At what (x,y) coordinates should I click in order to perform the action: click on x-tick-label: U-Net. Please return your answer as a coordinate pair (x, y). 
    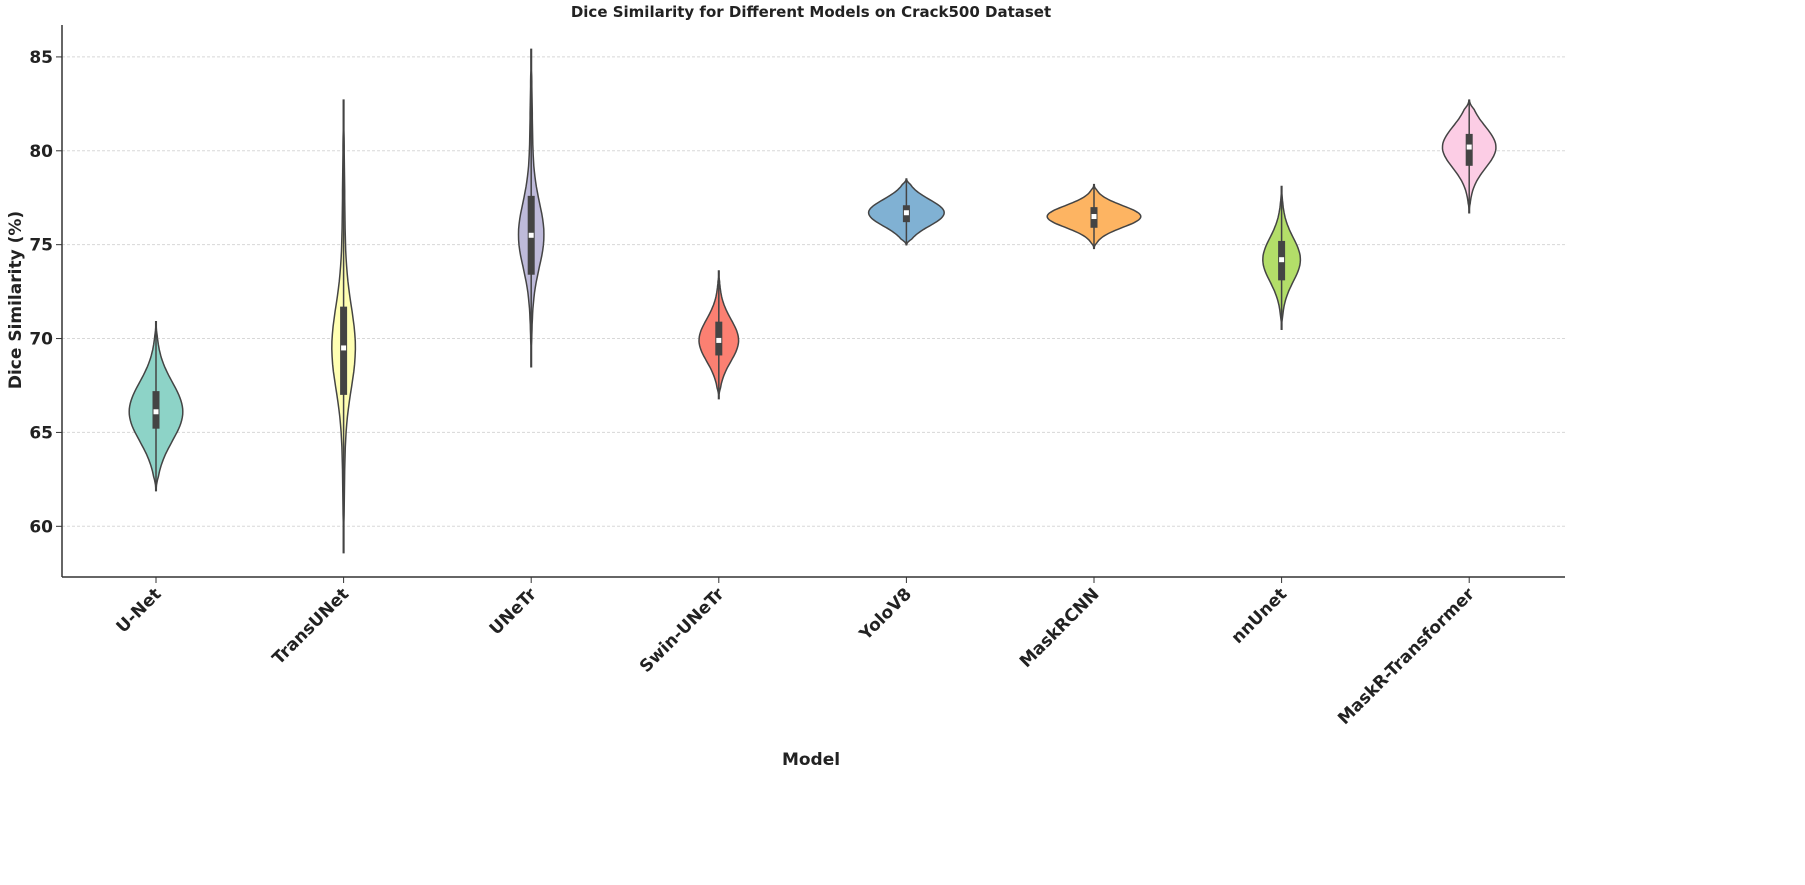
    Looking at the image, I should click on (139, 610).